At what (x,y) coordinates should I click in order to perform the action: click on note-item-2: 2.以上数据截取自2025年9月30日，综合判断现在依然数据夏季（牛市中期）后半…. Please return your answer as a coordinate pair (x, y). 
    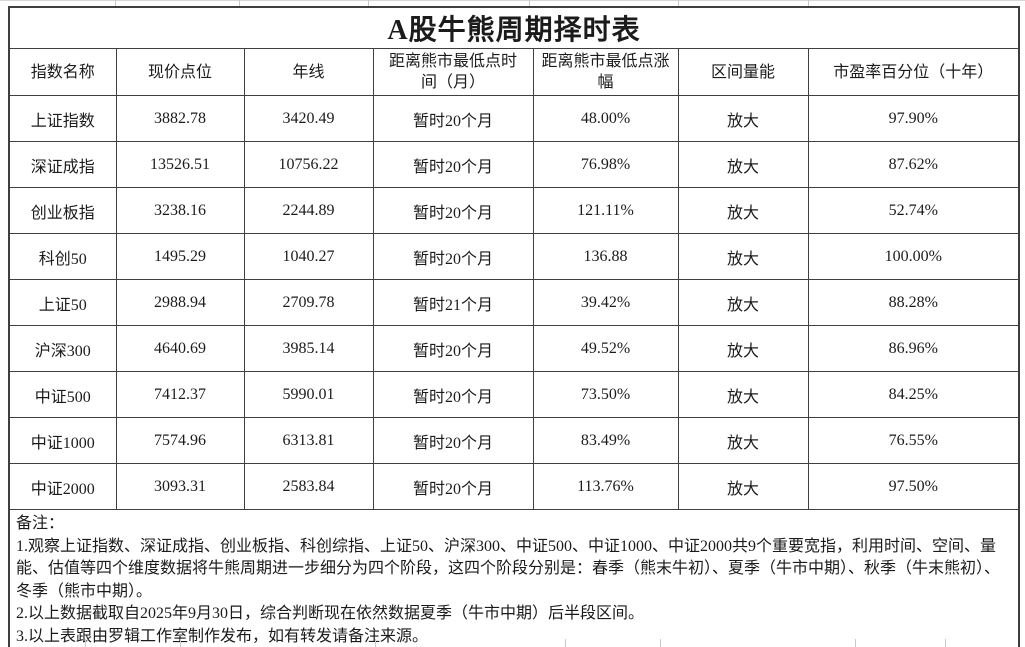
    Looking at the image, I should click on (330, 613).